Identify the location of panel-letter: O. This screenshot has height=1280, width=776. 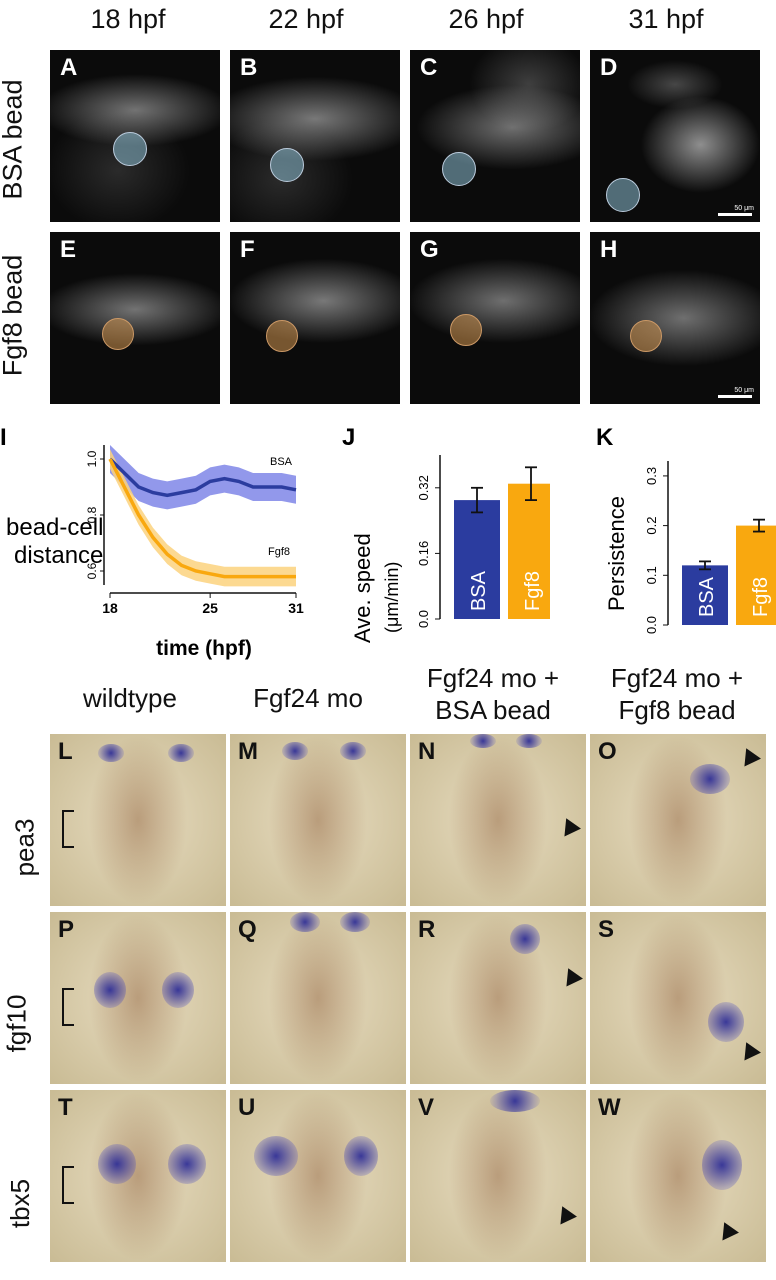
(607, 751).